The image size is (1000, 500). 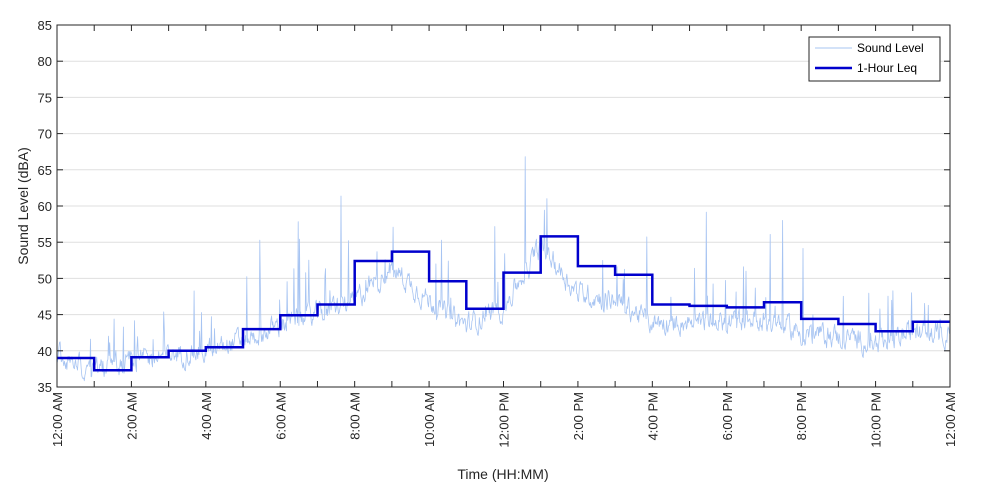 What do you see at coordinates (887, 68) in the screenshot?
I see `legend-label-leq: 1-Hour Leq` at bounding box center [887, 68].